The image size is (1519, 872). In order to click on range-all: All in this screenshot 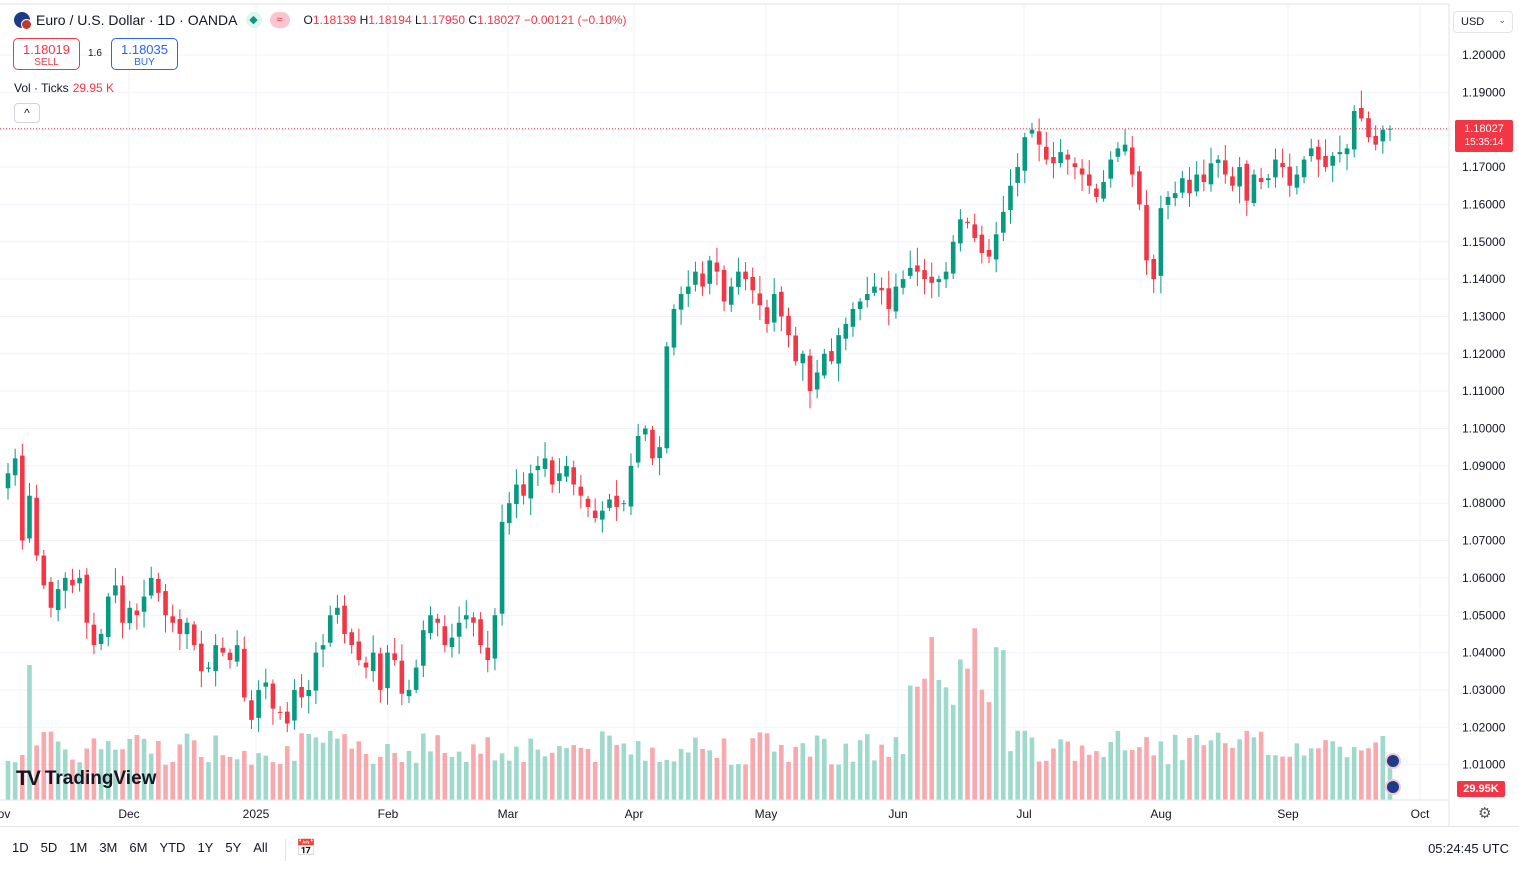, I will do `click(260, 847)`.